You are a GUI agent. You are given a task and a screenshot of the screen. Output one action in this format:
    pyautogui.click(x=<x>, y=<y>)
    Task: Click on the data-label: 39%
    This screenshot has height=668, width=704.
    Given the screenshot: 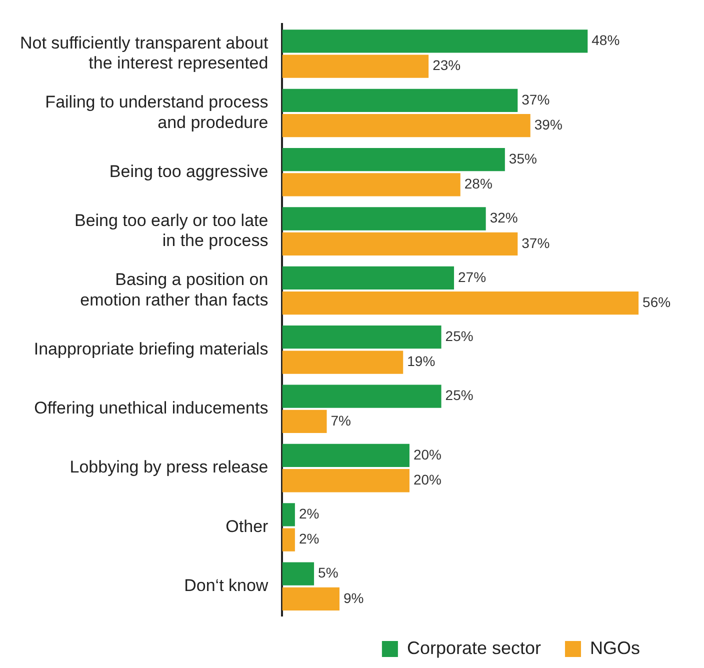 What is the action you would take?
    pyautogui.click(x=548, y=124)
    